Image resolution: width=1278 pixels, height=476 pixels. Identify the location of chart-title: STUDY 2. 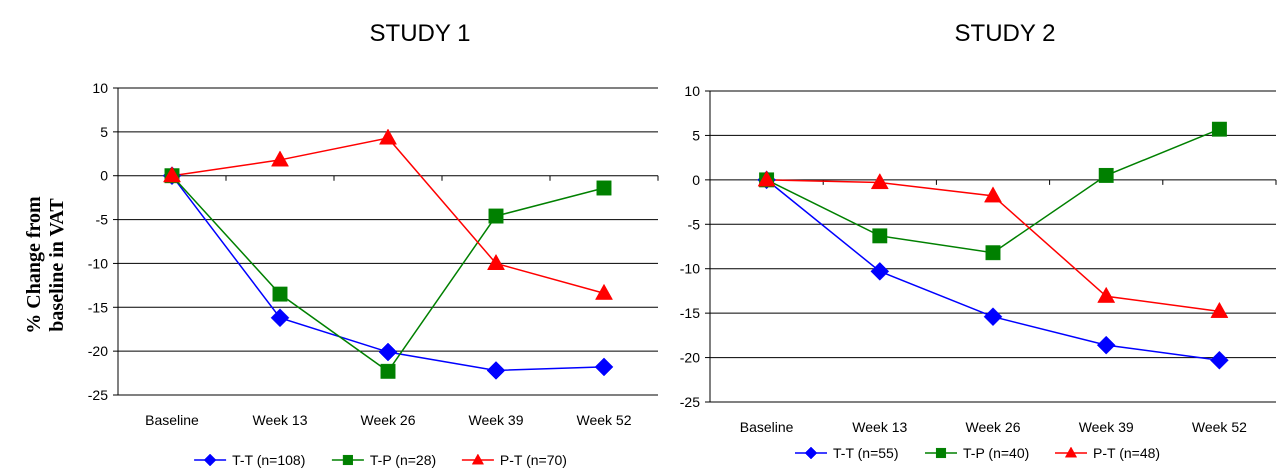
(1005, 33).